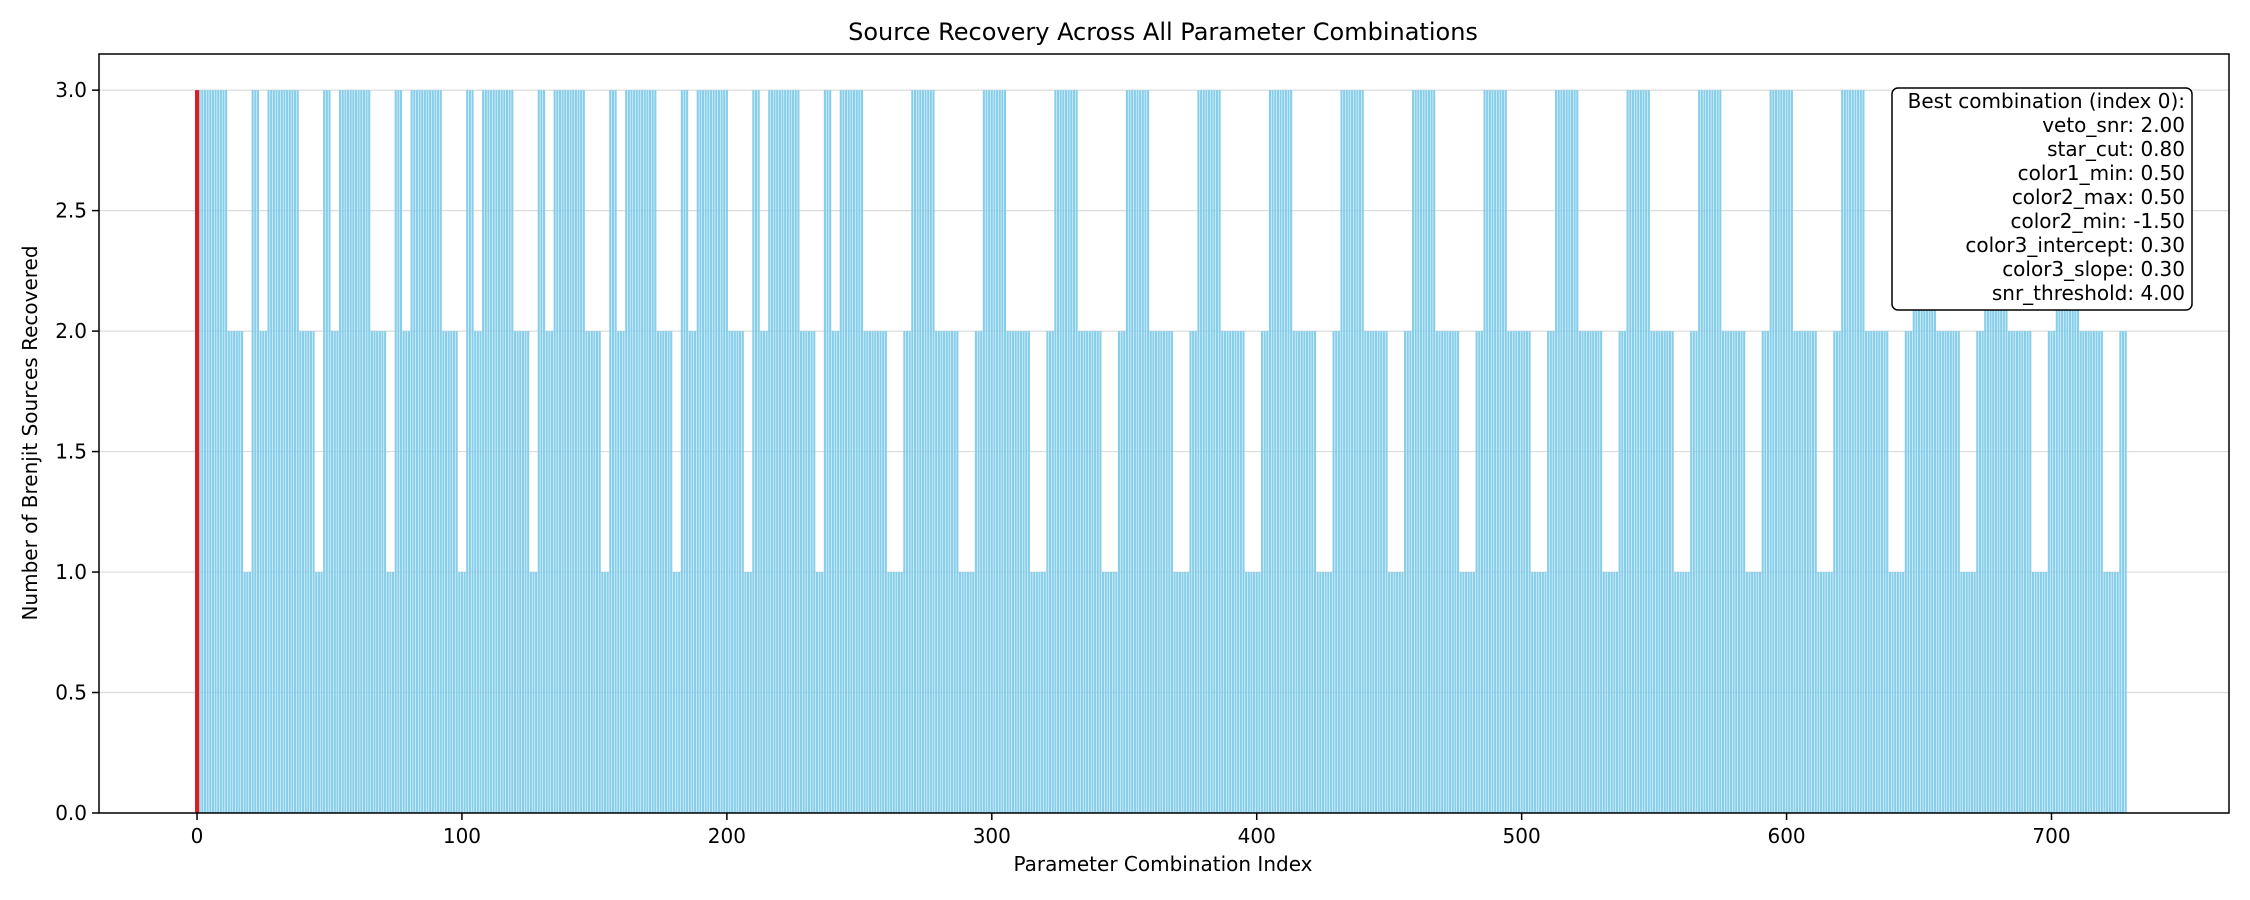 This screenshot has width=2250, height=900. What do you see at coordinates (197, 836) in the screenshot?
I see `x-tick-label: 0` at bounding box center [197, 836].